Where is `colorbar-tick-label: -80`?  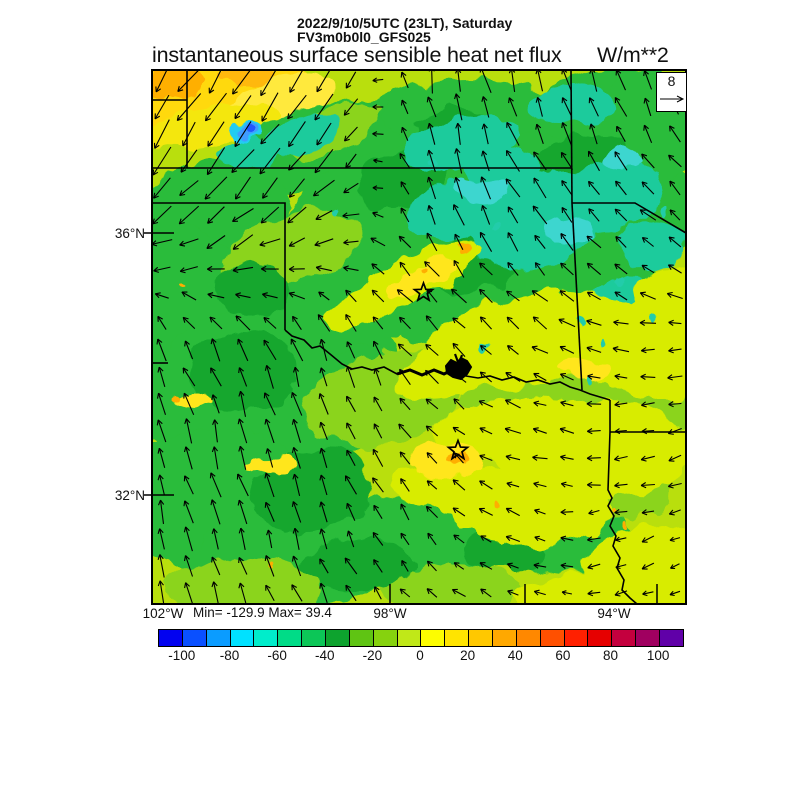 colorbar-tick-label: -80 is located at coordinates (229, 655).